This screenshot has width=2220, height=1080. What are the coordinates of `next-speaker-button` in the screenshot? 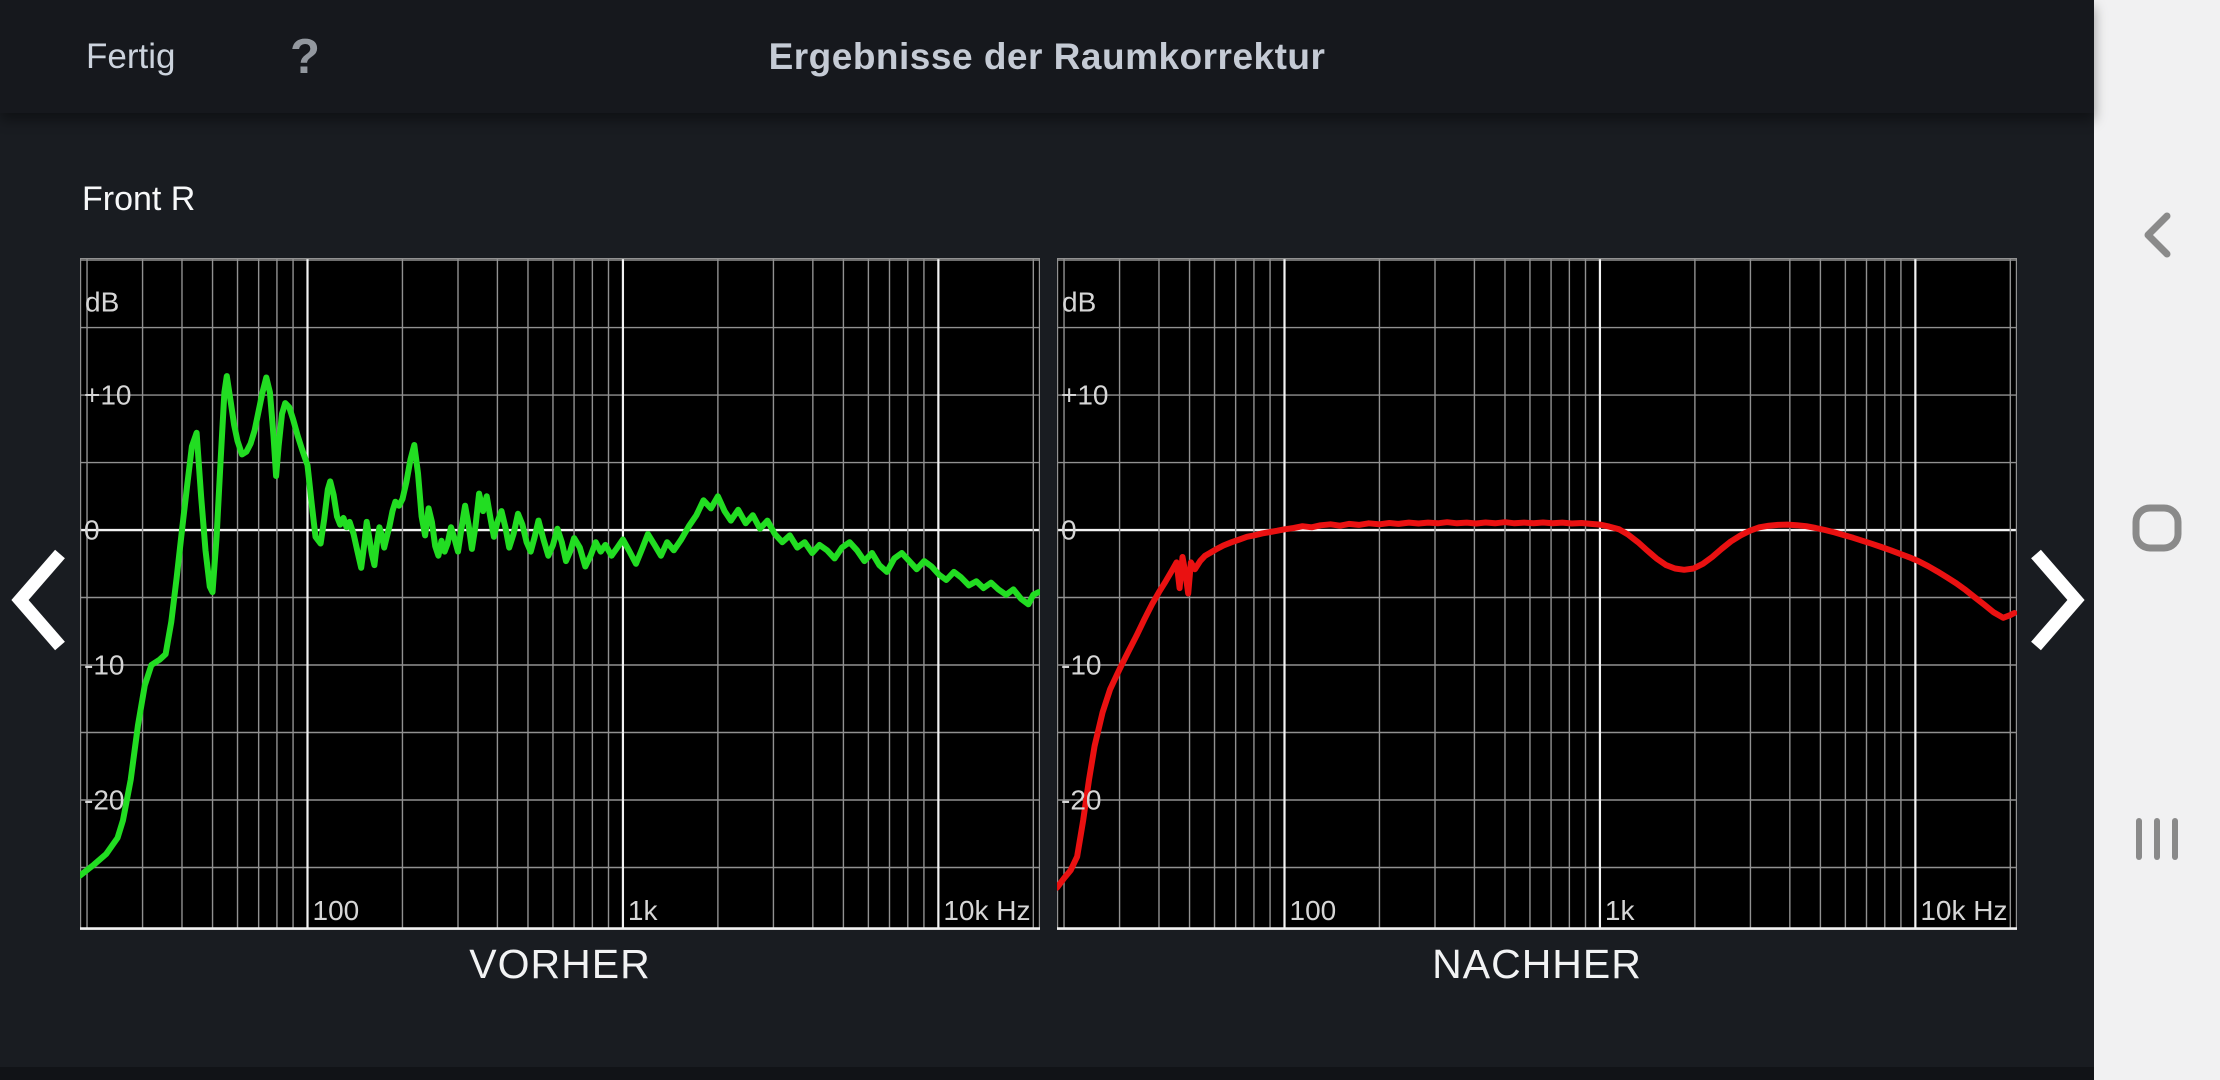 It's located at (2058, 600).